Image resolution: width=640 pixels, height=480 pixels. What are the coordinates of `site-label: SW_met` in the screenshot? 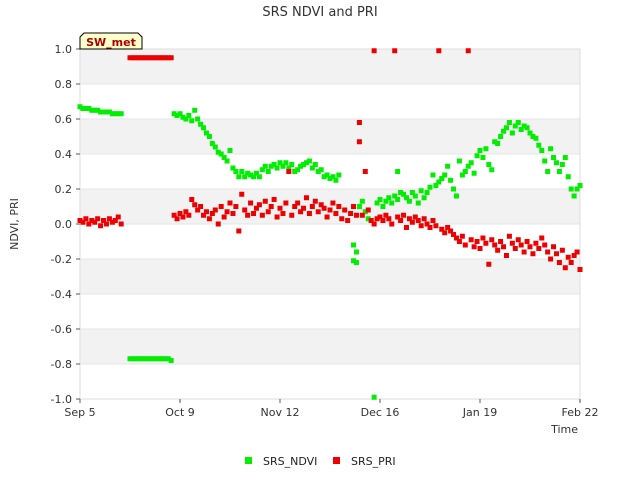 It's located at (111, 42).